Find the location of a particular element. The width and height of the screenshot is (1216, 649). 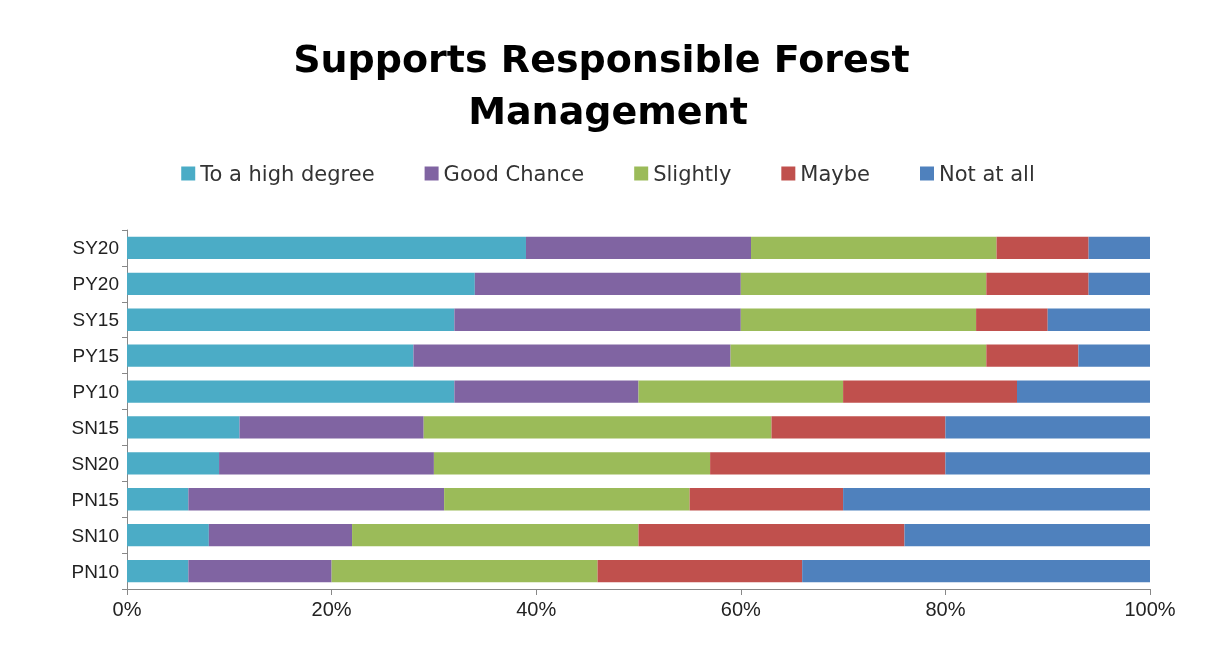

x-tick-label: 80% is located at coordinates (945, 609).